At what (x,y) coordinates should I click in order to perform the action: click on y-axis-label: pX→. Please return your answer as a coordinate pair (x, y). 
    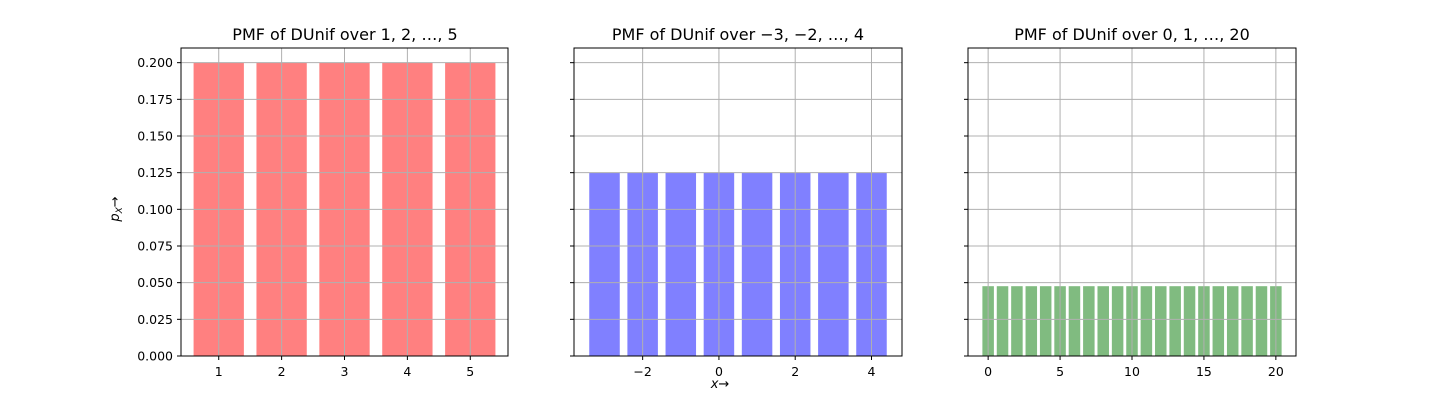
    Looking at the image, I should click on (116, 209).